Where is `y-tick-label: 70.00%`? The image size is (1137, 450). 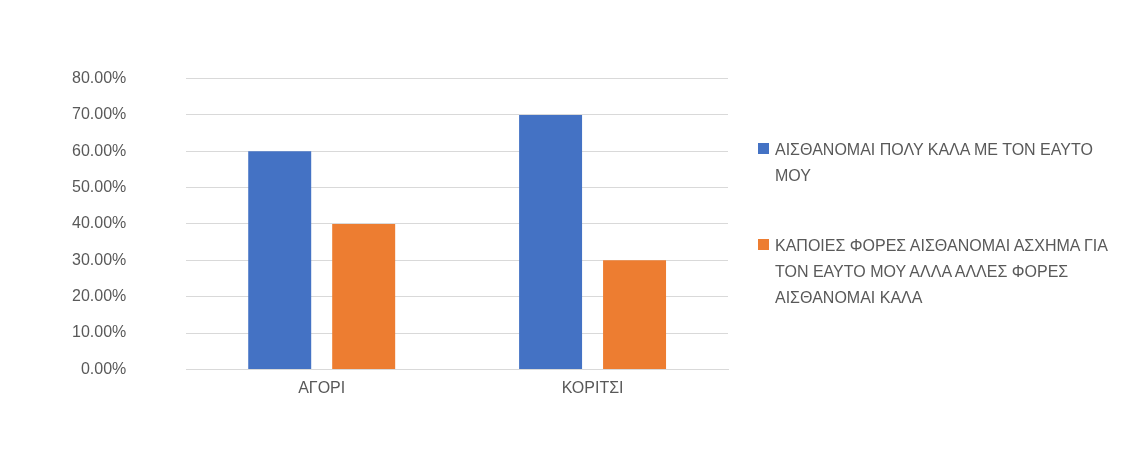
y-tick-label: 70.00% is located at coordinates (99, 114).